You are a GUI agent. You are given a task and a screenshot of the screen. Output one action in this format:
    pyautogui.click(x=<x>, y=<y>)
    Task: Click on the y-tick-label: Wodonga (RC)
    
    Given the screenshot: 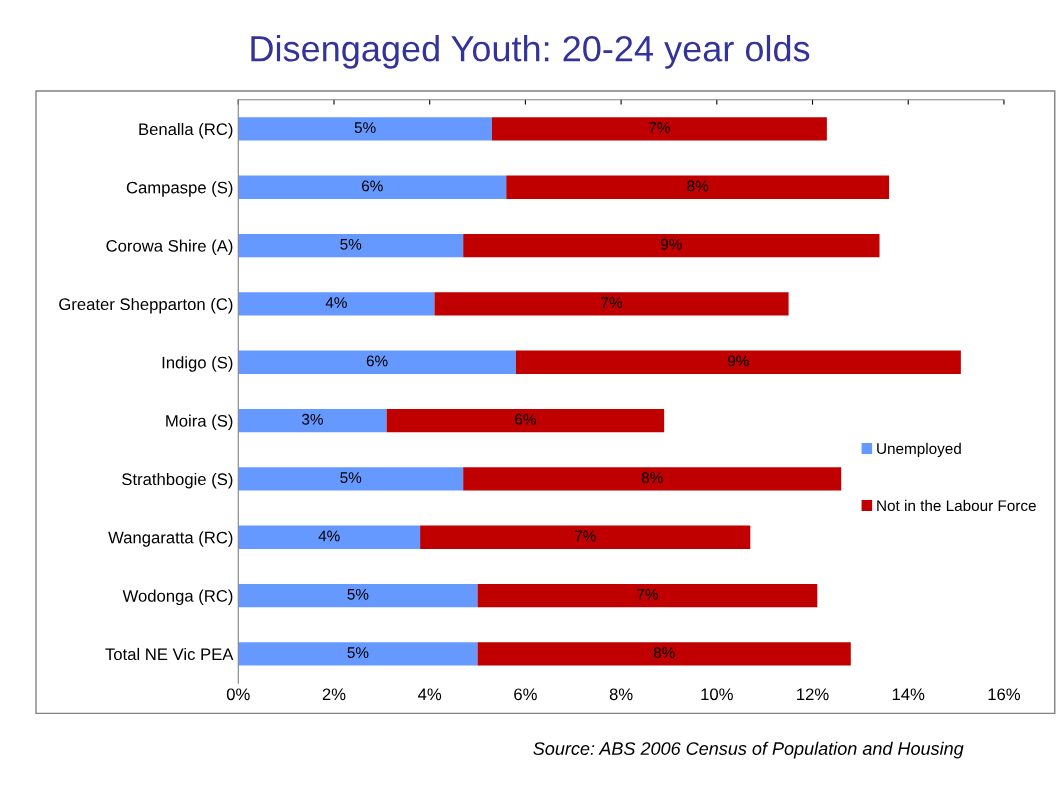 What is the action you would take?
    pyautogui.click(x=177, y=597)
    